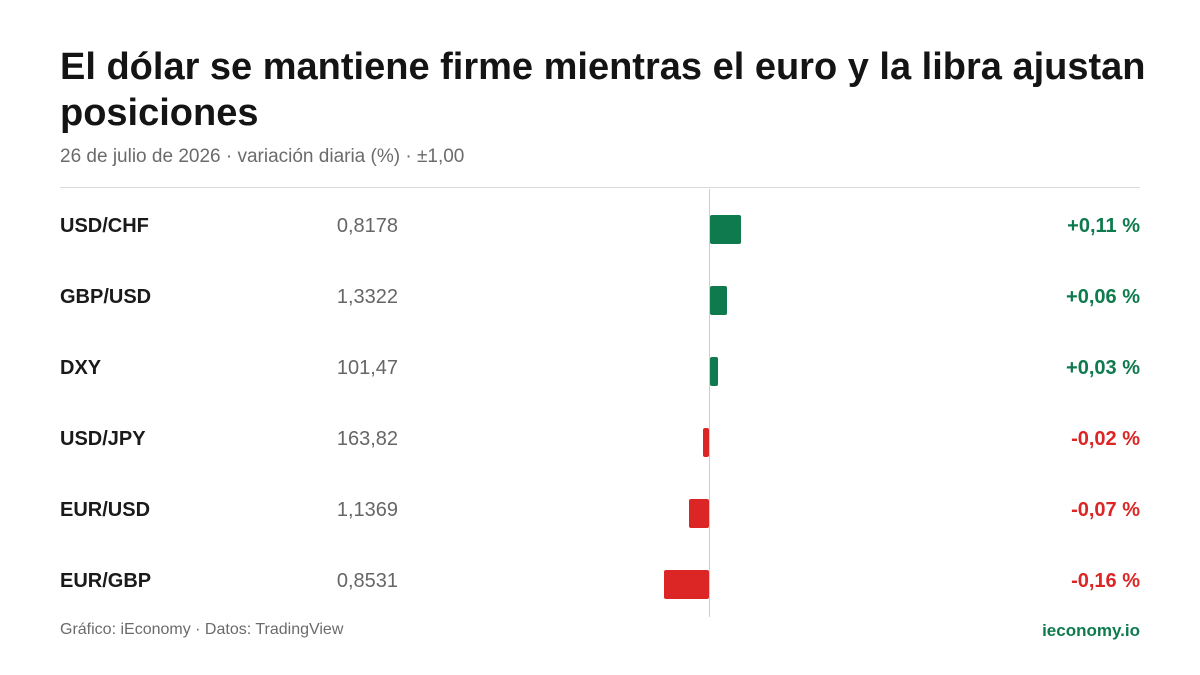 Image resolution: width=1200 pixels, height=675 pixels. I want to click on change-percent: -0,07 %, so click(1105, 510).